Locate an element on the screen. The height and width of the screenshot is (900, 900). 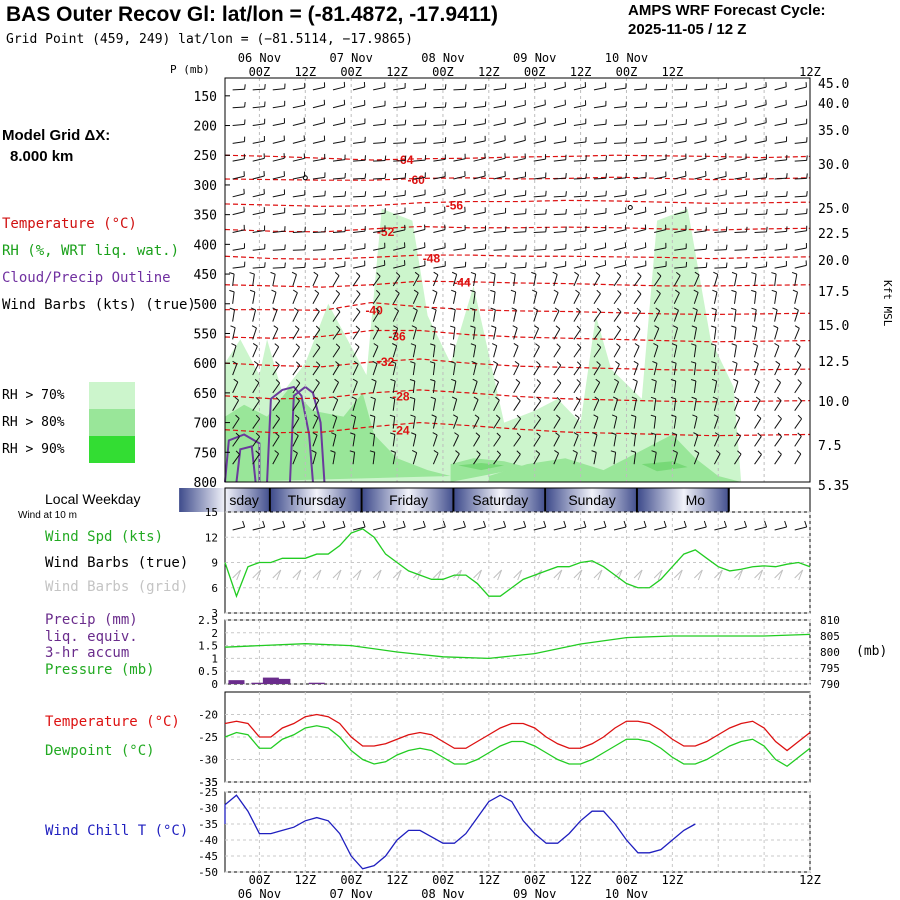
wind-barb-grid is located at coordinates (518, 574).